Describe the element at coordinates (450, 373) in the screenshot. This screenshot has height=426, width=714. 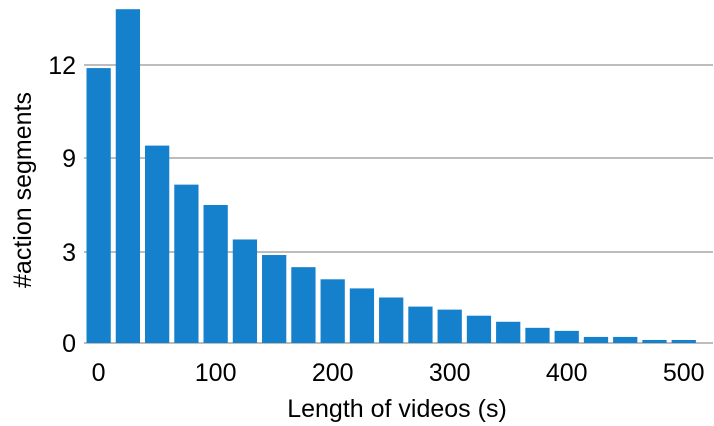
I see `x-tick-label-3: 300` at that location.